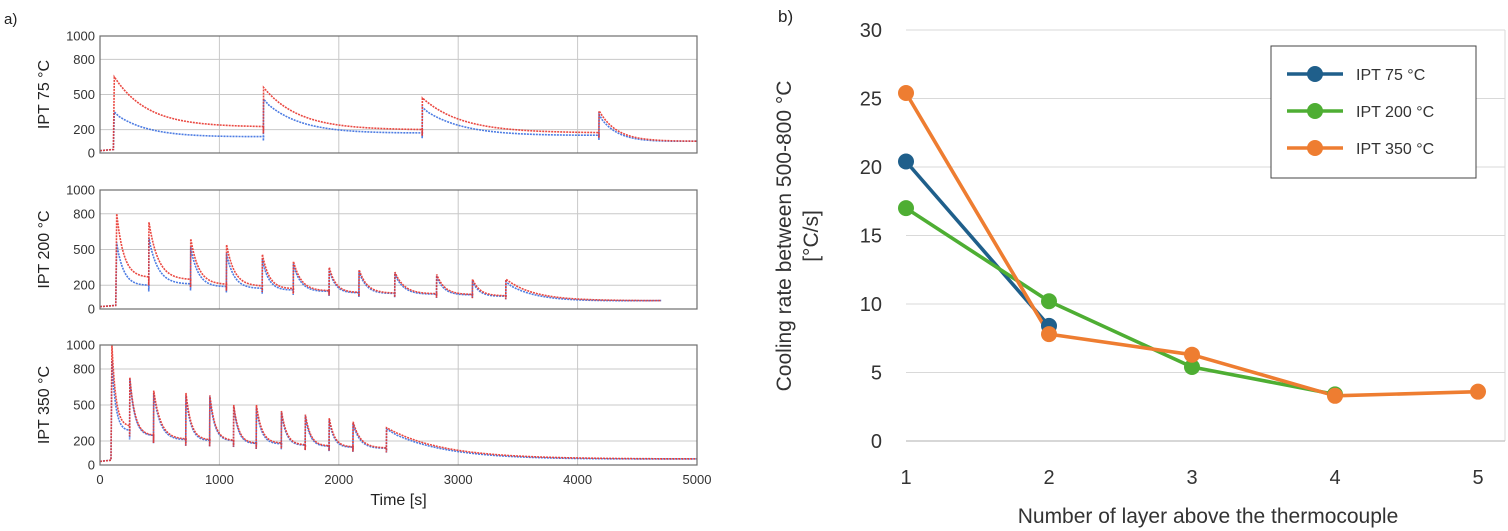  Describe the element at coordinates (905, 478) in the screenshot. I see `x-tick-label: 1` at that location.